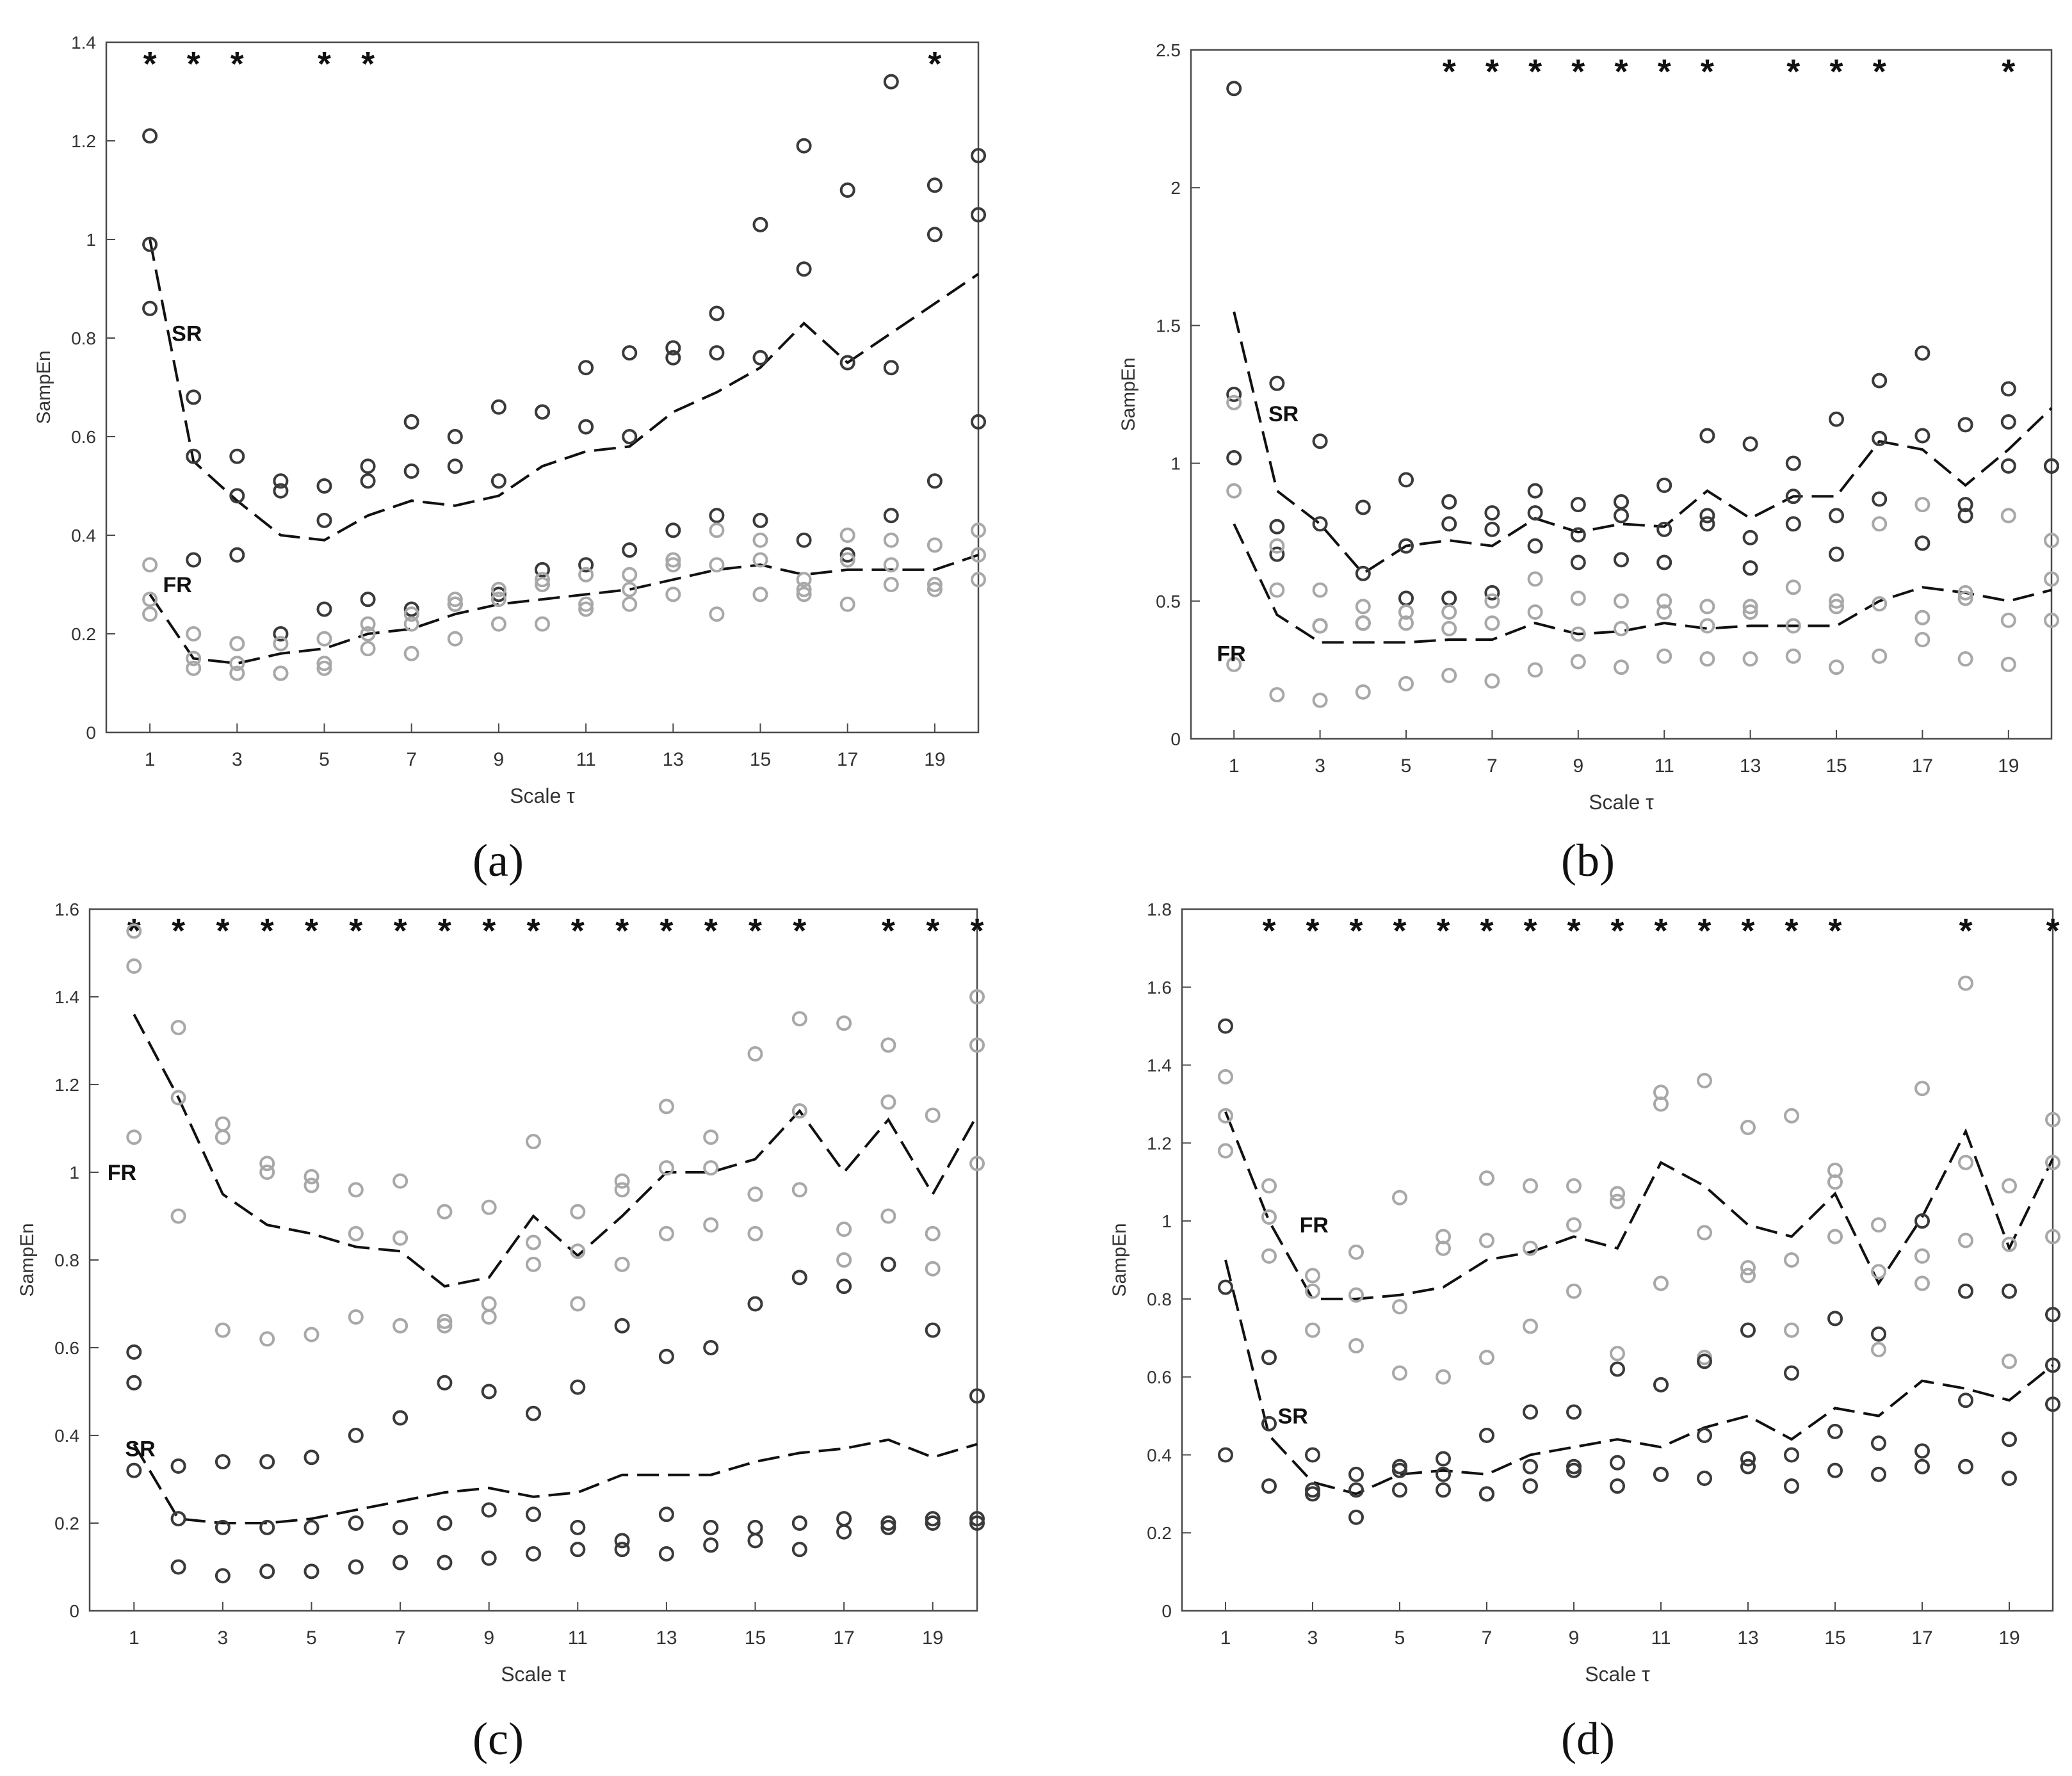  Describe the element at coordinates (1168, 50) in the screenshot. I see `y-tick-label: 2.5` at that location.